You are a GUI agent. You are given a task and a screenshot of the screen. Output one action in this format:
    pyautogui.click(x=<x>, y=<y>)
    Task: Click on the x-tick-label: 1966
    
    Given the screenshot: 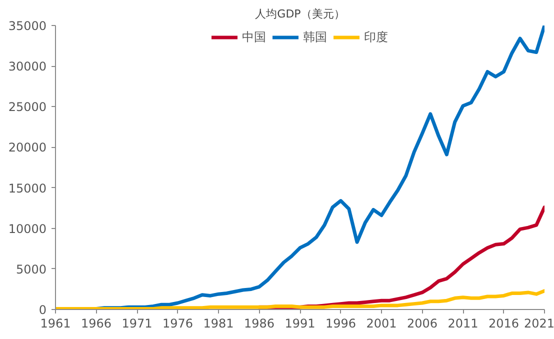 What is the action you would take?
    pyautogui.click(x=96, y=323)
    